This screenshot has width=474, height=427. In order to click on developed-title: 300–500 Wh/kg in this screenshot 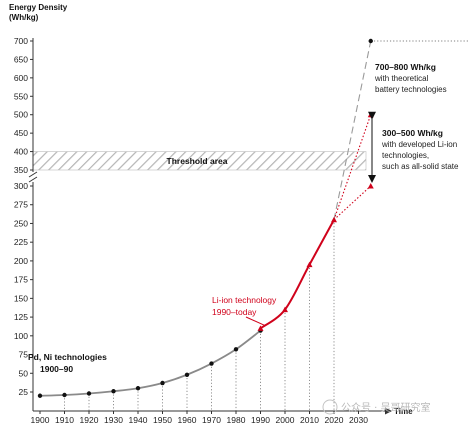, I will do `click(412, 133)`.